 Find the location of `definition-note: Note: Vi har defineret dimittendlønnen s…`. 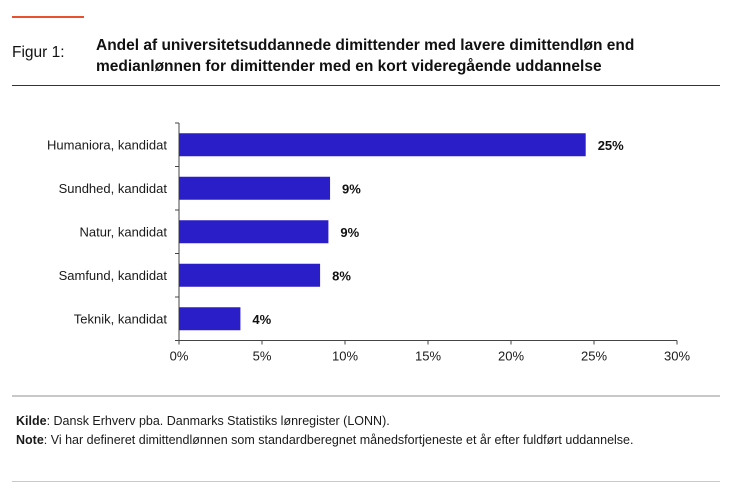

definition-note: Note: Vi har defineret dimittendlønnen s… is located at coordinates (366, 440).